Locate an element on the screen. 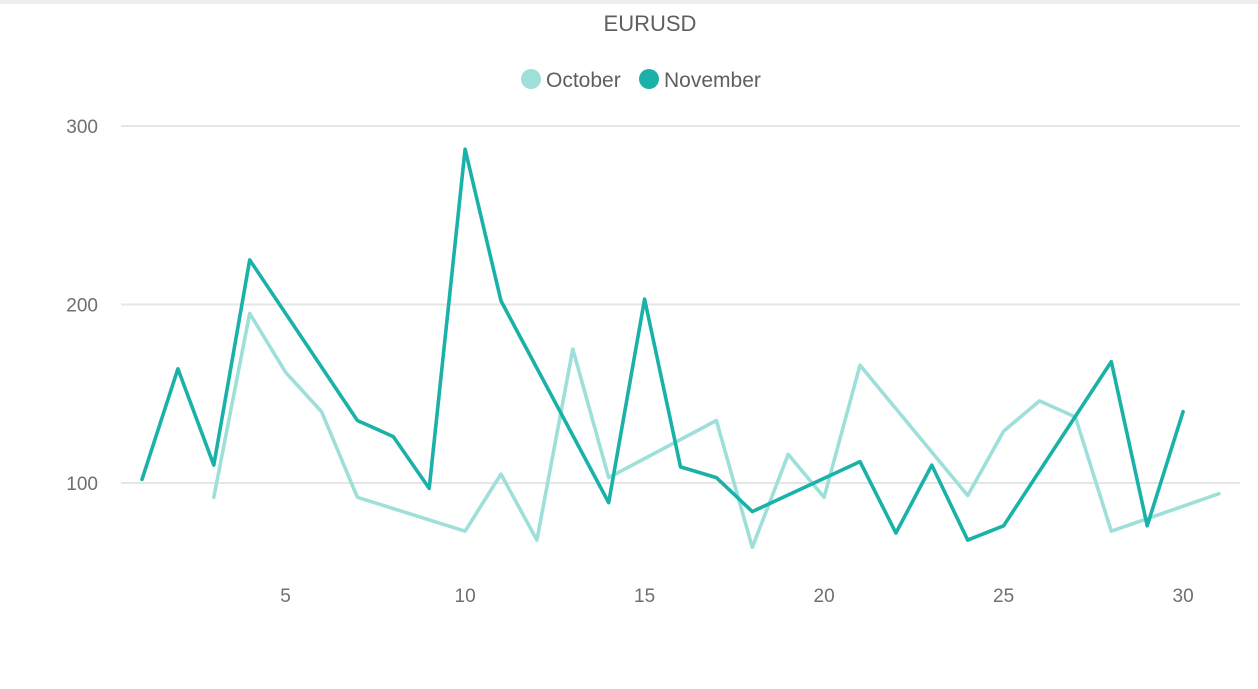 This screenshot has height=689, width=1258. y-tick-label: 100 is located at coordinates (82, 484).